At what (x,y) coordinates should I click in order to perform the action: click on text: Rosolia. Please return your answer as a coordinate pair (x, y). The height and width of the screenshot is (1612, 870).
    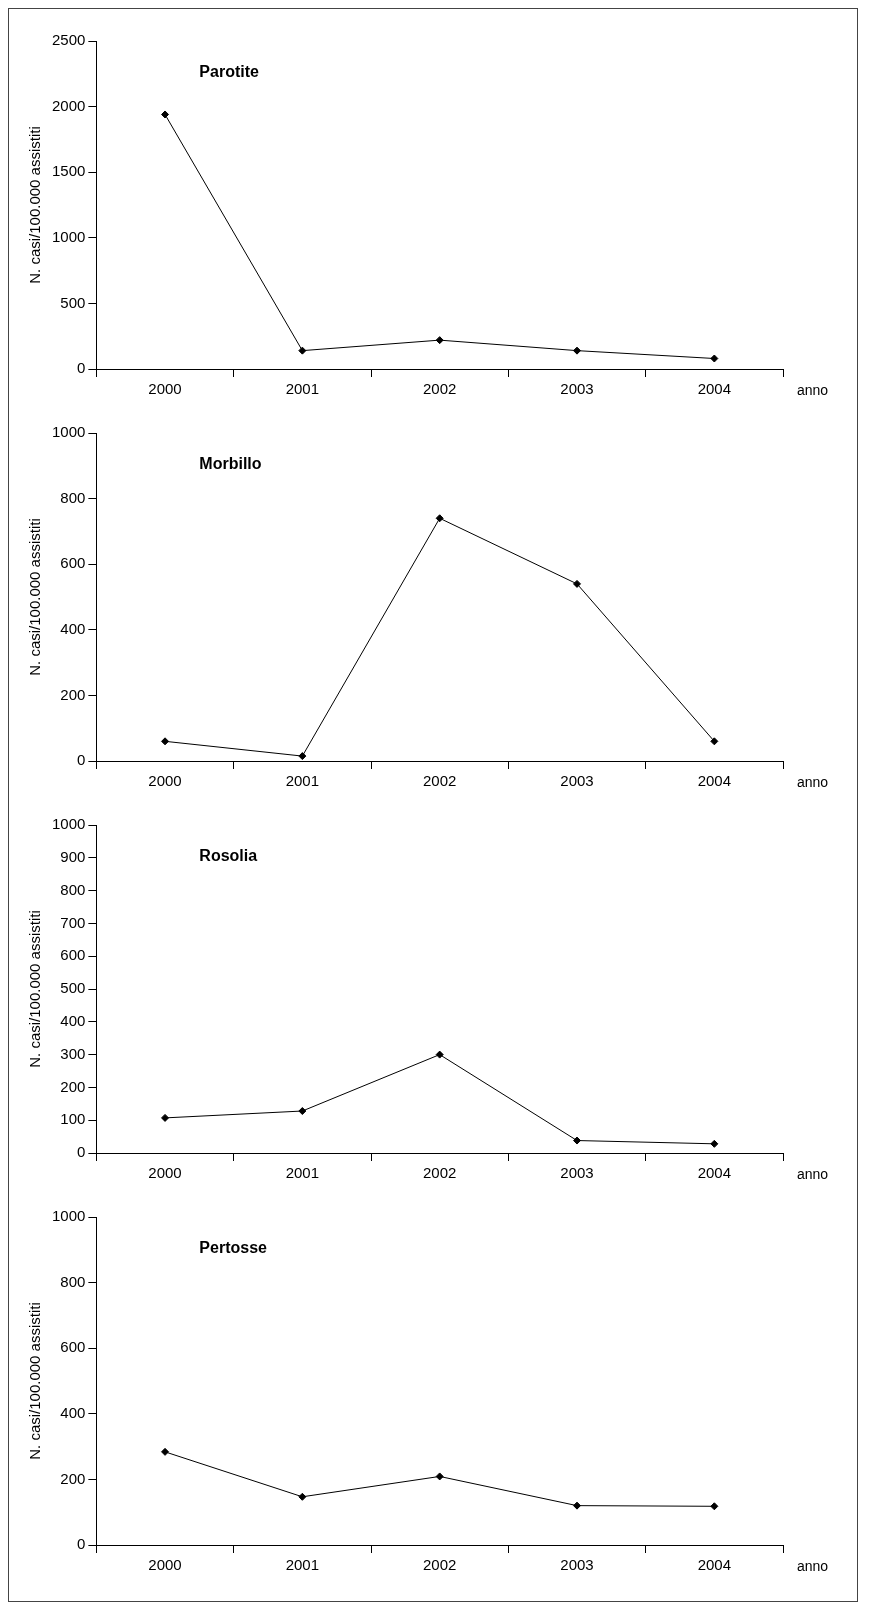
    Looking at the image, I should click on (228, 856).